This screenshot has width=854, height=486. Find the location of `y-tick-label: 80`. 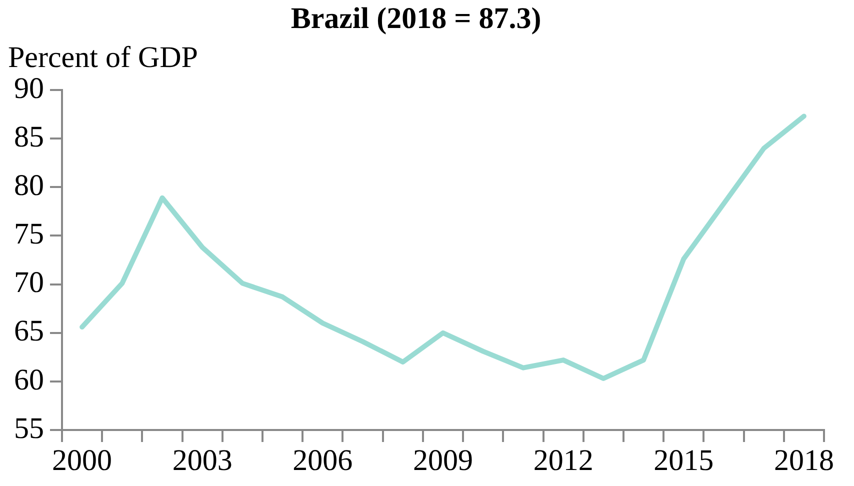

y-tick-label: 80 is located at coordinates (29, 185).